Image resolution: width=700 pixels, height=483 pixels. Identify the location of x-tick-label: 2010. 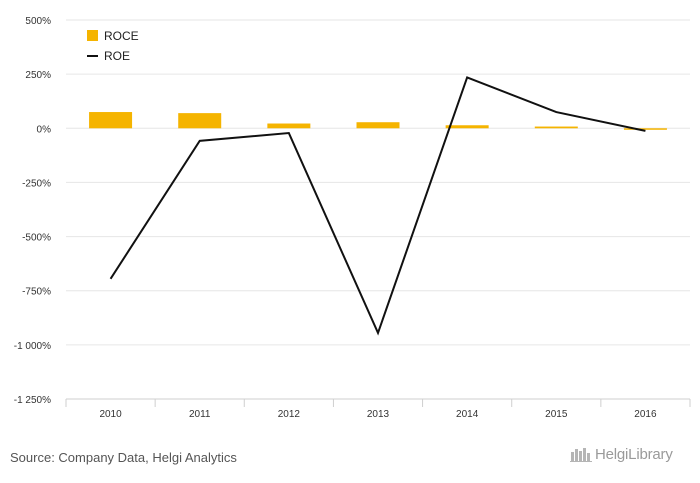
(110, 414).